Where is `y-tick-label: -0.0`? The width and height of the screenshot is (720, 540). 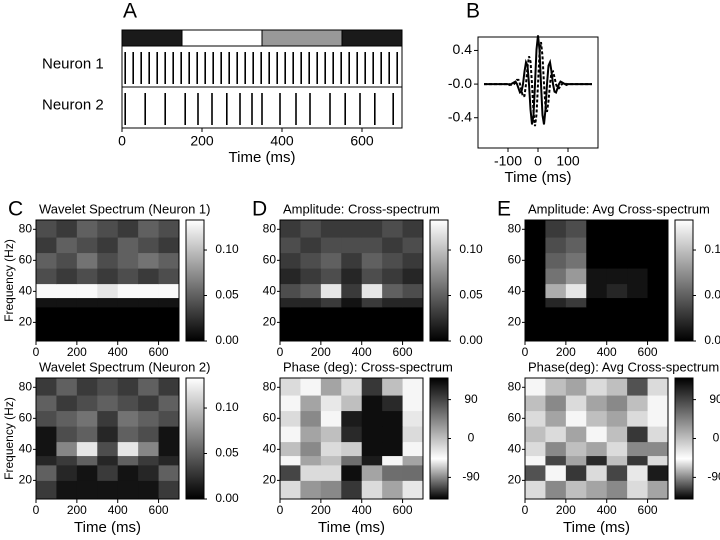
y-tick-label: -0.0 is located at coordinates (460, 83).